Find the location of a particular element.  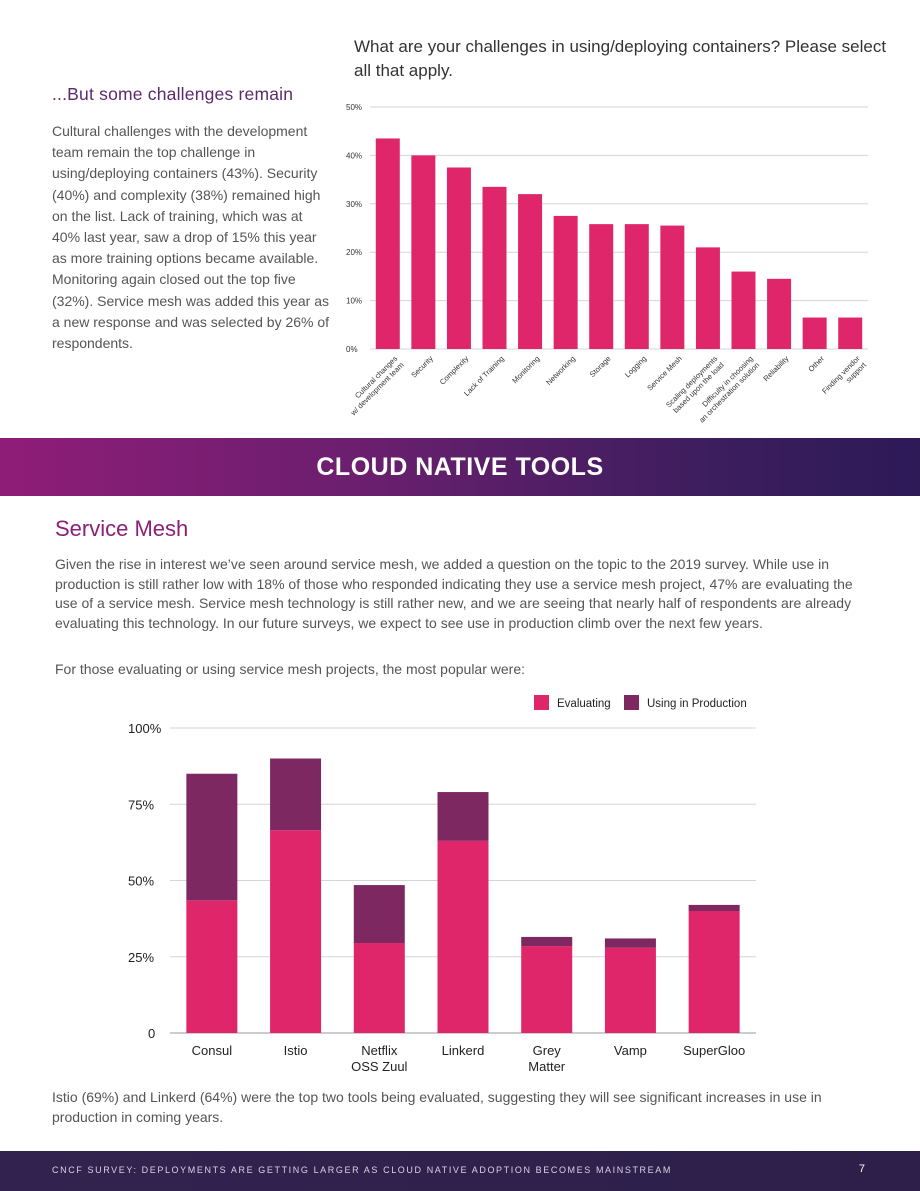

banner-title: CLOUD NATIVE TOOLS is located at coordinates (460, 466).